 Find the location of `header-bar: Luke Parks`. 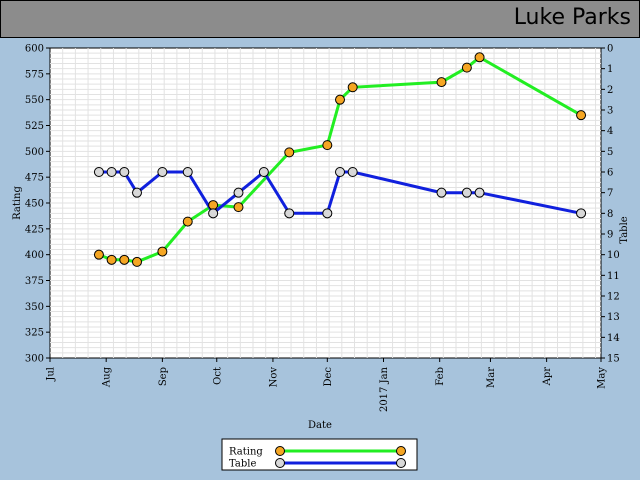

header-bar: Luke Parks is located at coordinates (320, 19).